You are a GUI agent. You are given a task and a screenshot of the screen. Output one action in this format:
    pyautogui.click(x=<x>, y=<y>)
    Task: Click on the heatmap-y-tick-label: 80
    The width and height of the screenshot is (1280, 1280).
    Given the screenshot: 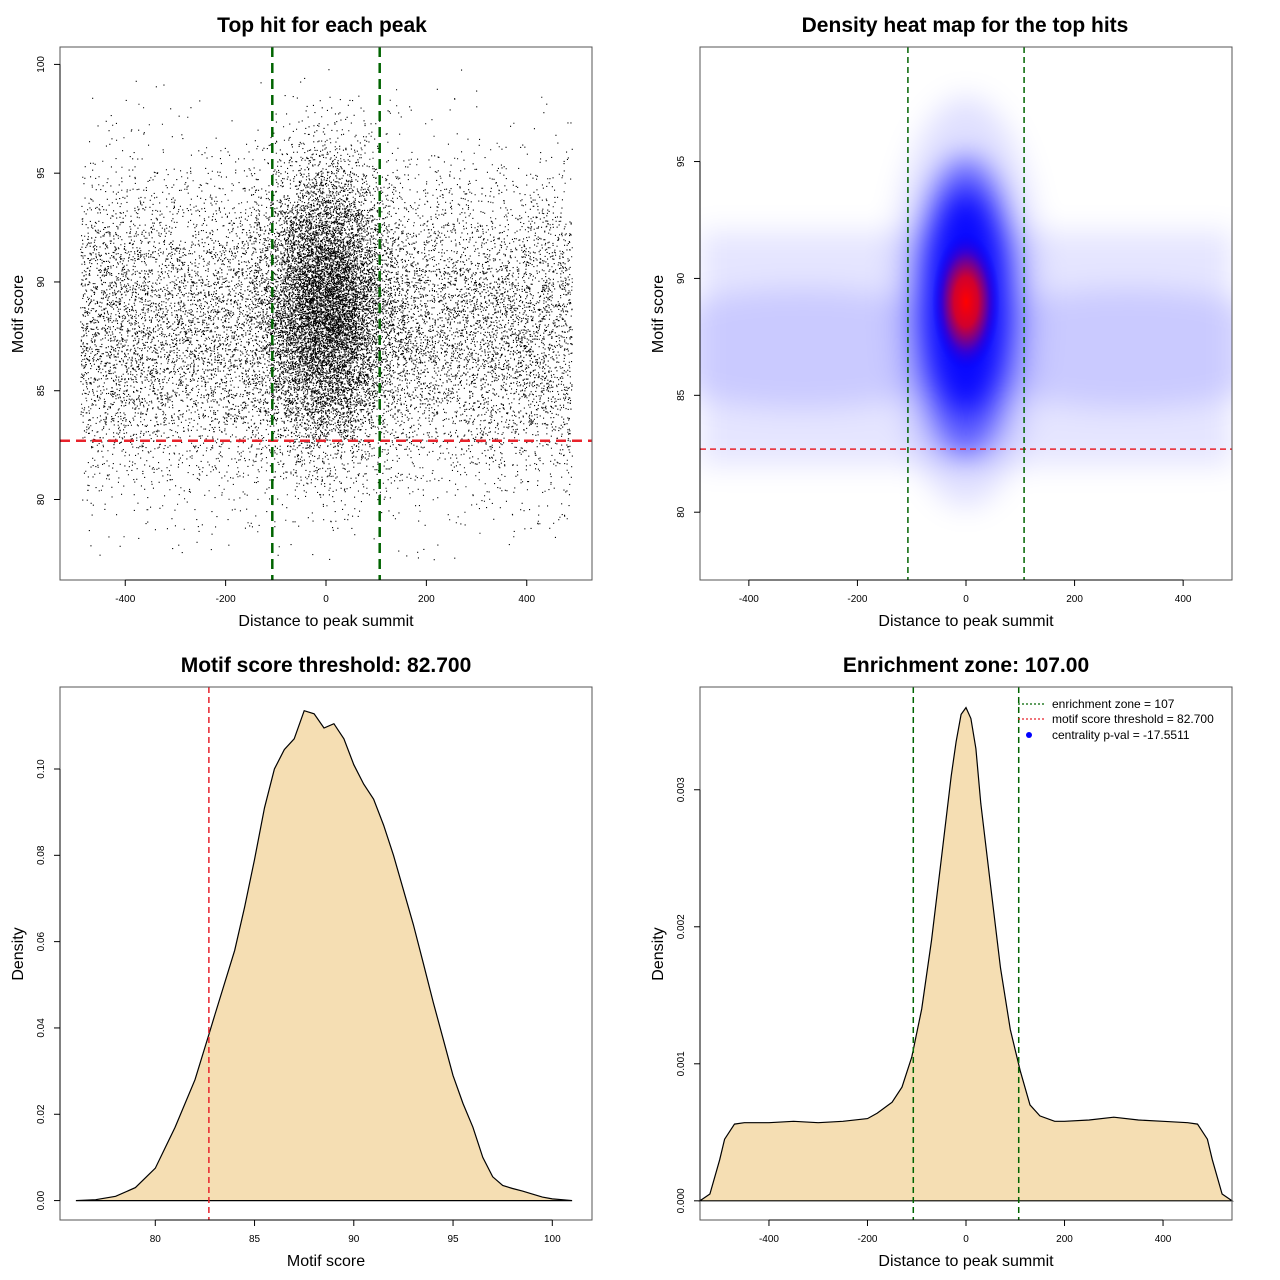 What is the action you would take?
    pyautogui.click(x=681, y=512)
    